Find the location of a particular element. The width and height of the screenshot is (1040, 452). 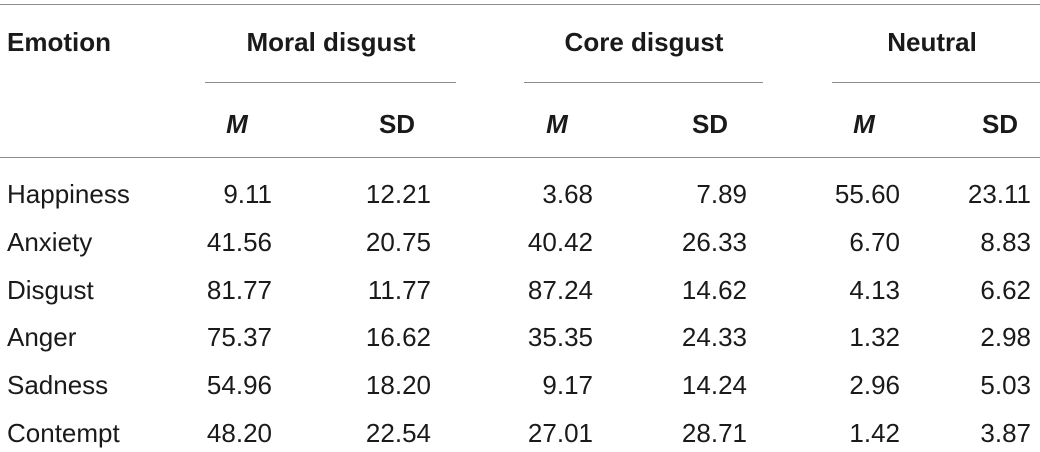

table-cell: 2.98 is located at coordinates (1005, 337).